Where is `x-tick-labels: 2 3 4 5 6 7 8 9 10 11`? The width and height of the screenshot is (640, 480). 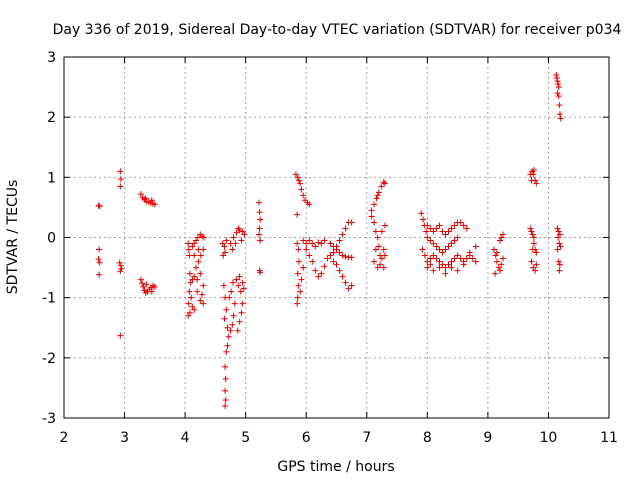 x-tick-labels: 2 3 4 5 6 7 8 9 10 11 is located at coordinates (339, 438).